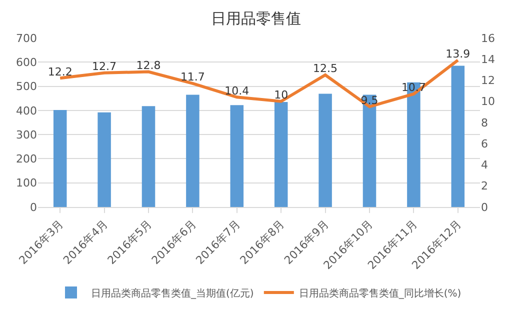 Image resolution: width=512 pixels, height=319 pixels. Describe the element at coordinates (488, 81) in the screenshot. I see `y2-tick-label: 12` at that location.